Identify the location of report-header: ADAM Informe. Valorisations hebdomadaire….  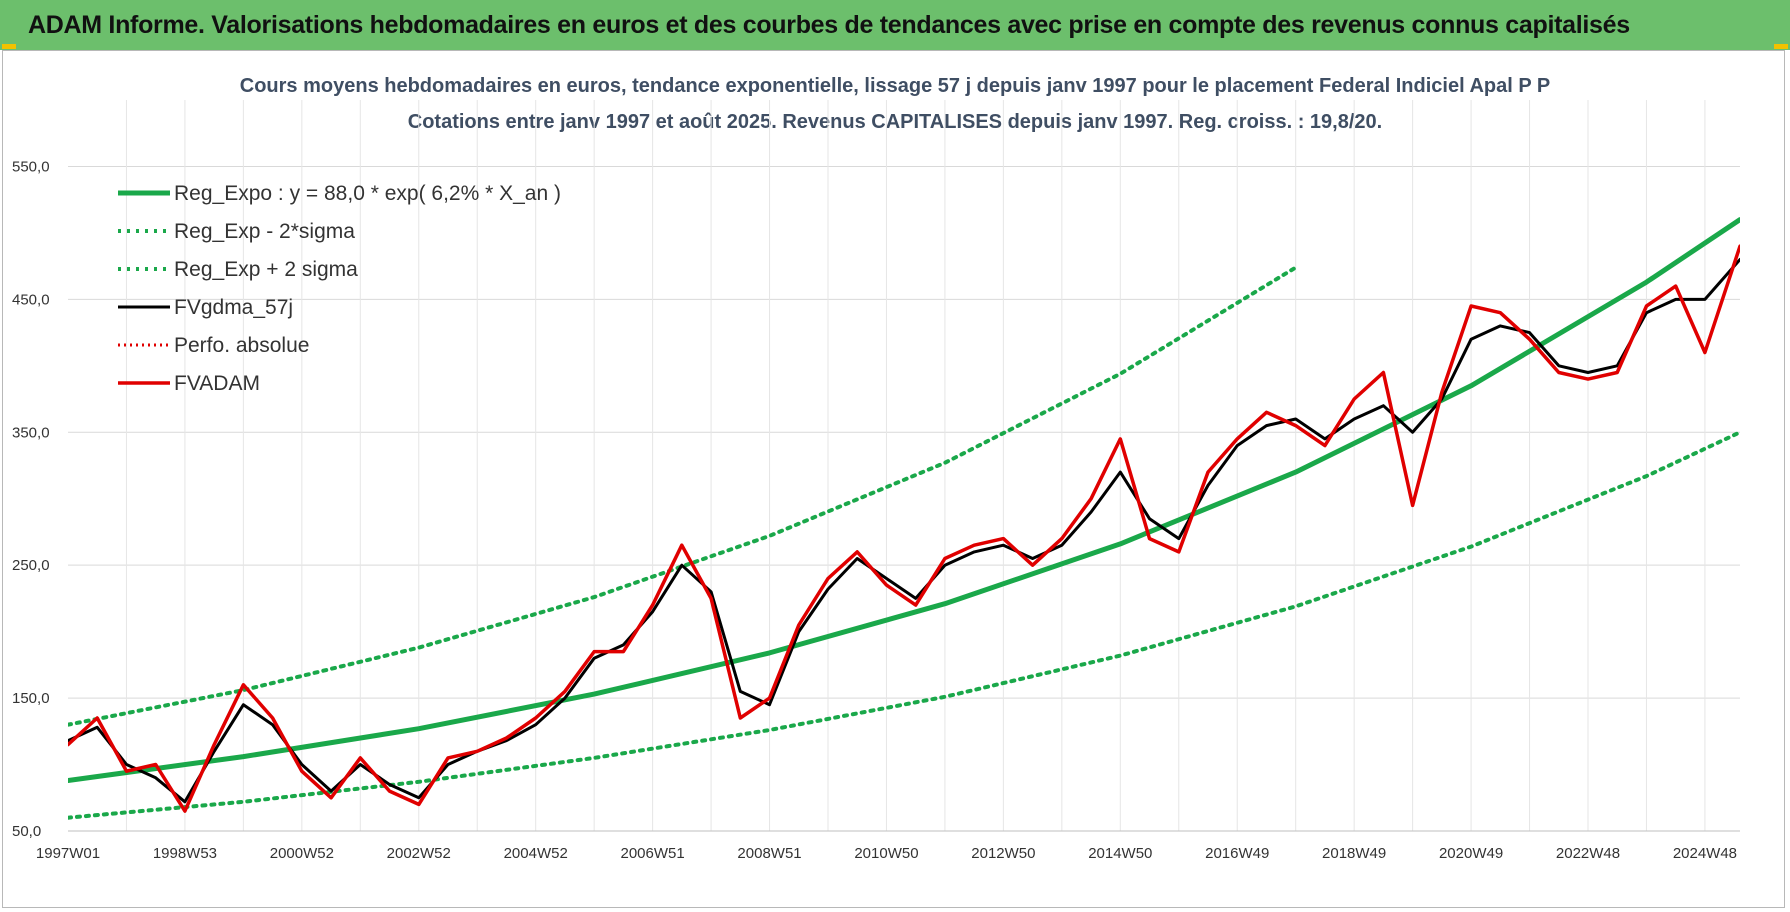
(895, 25).